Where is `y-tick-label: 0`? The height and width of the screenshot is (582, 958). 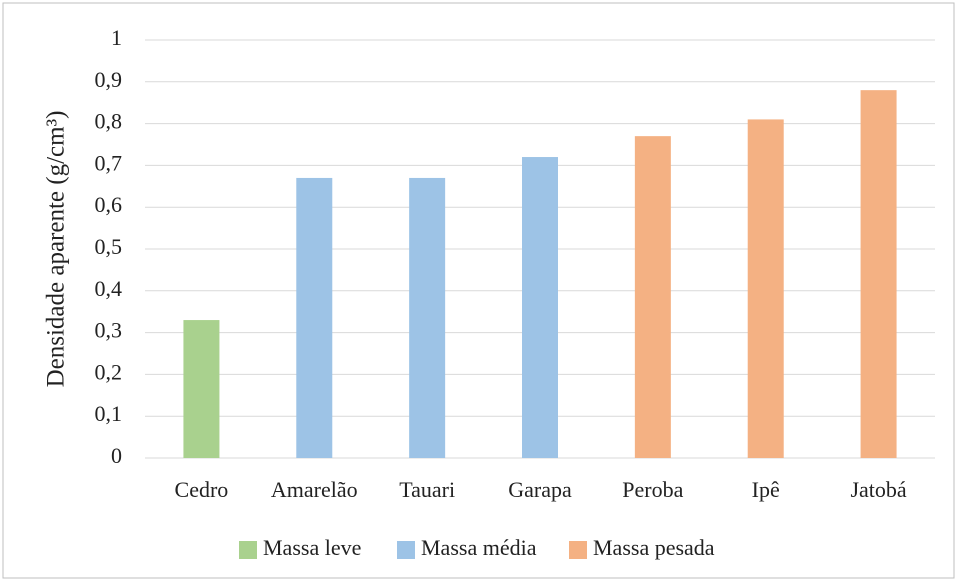 y-tick-label: 0 is located at coordinates (116, 455).